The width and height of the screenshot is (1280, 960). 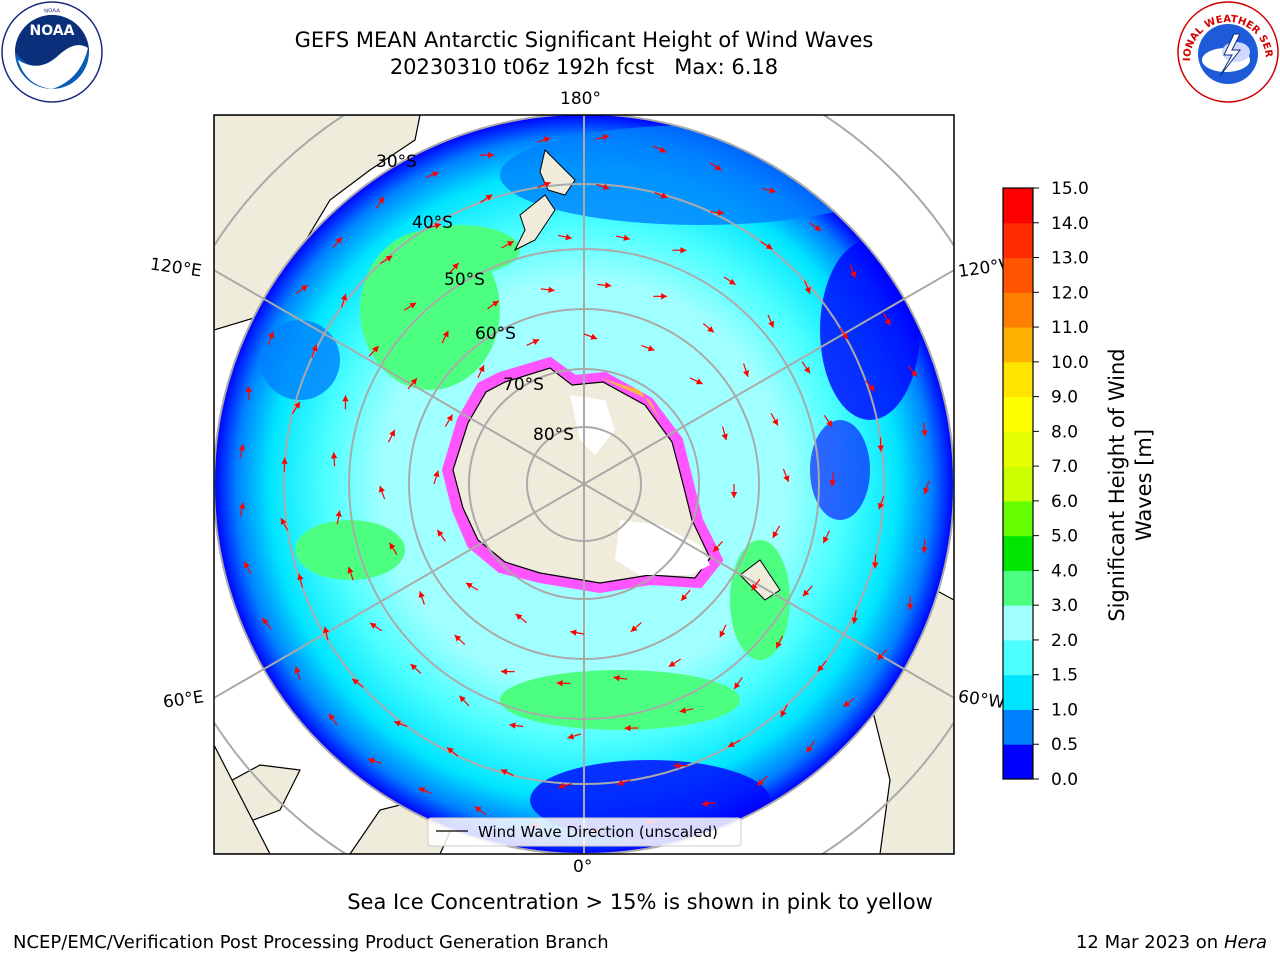 What do you see at coordinates (580, 99) in the screenshot?
I see `lon-label-180: 180°` at bounding box center [580, 99].